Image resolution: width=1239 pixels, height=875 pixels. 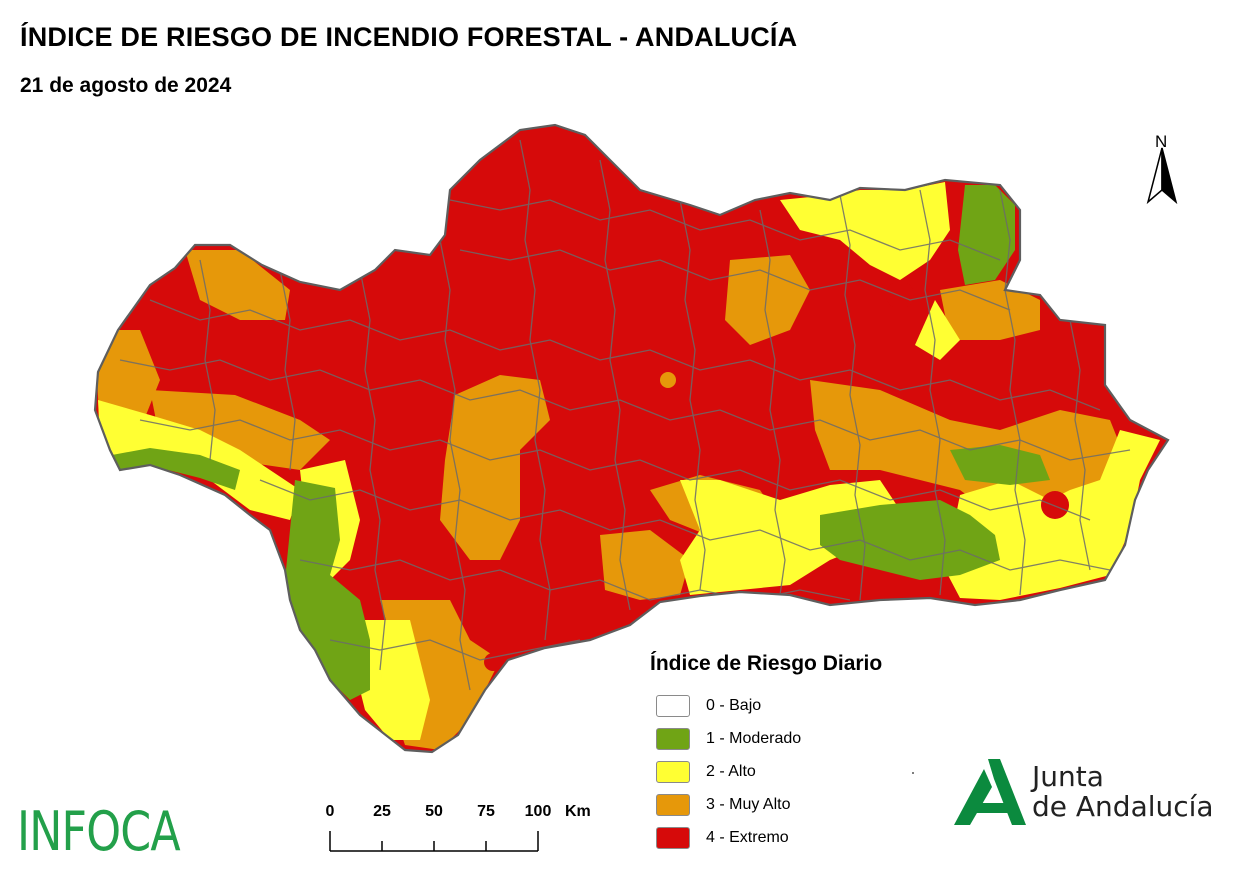 What do you see at coordinates (900, 295) in the screenshot?
I see `hotspot-jaen` at bounding box center [900, 295].